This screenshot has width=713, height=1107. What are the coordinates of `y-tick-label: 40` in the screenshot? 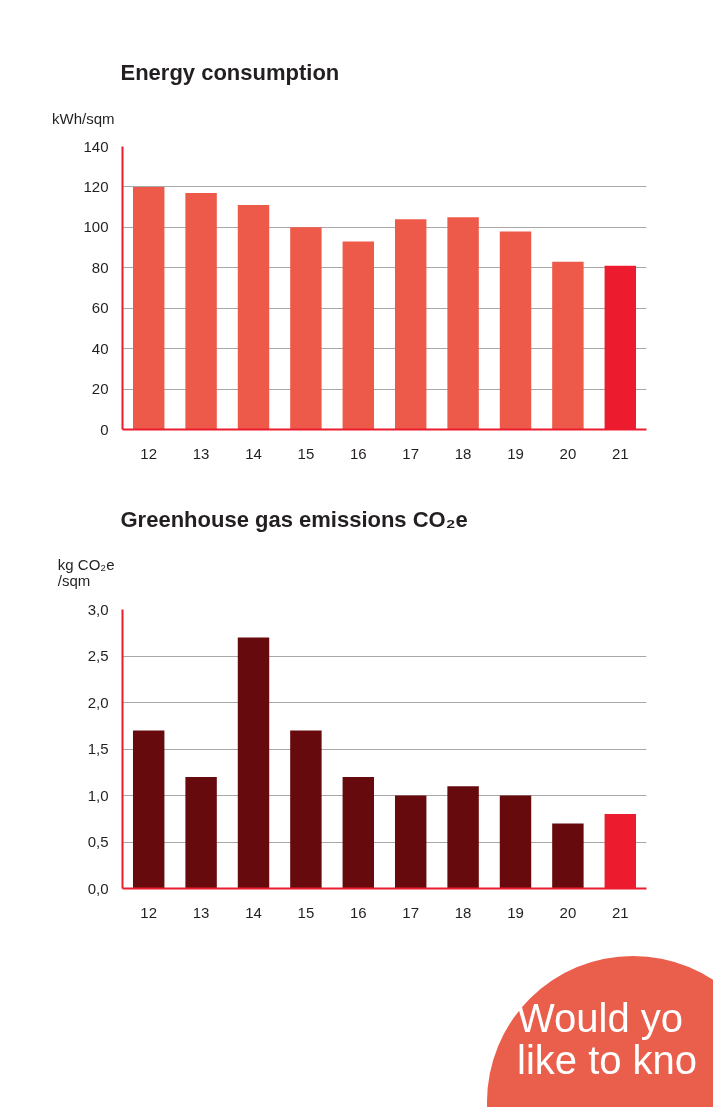 It's located at (100, 348).